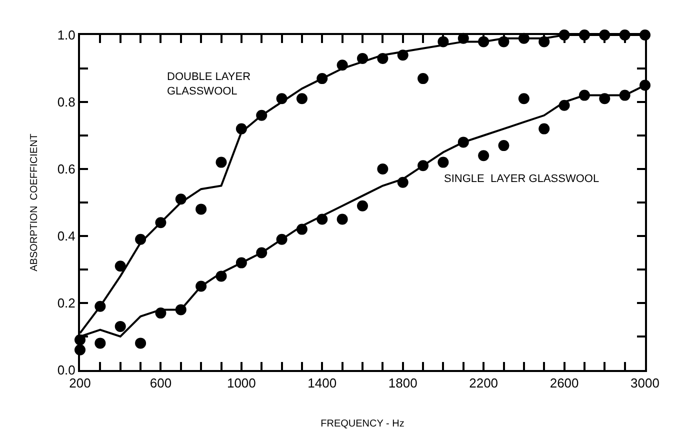  Describe the element at coordinates (564, 383) in the screenshot. I see `x-tick-label: 2600` at that location.